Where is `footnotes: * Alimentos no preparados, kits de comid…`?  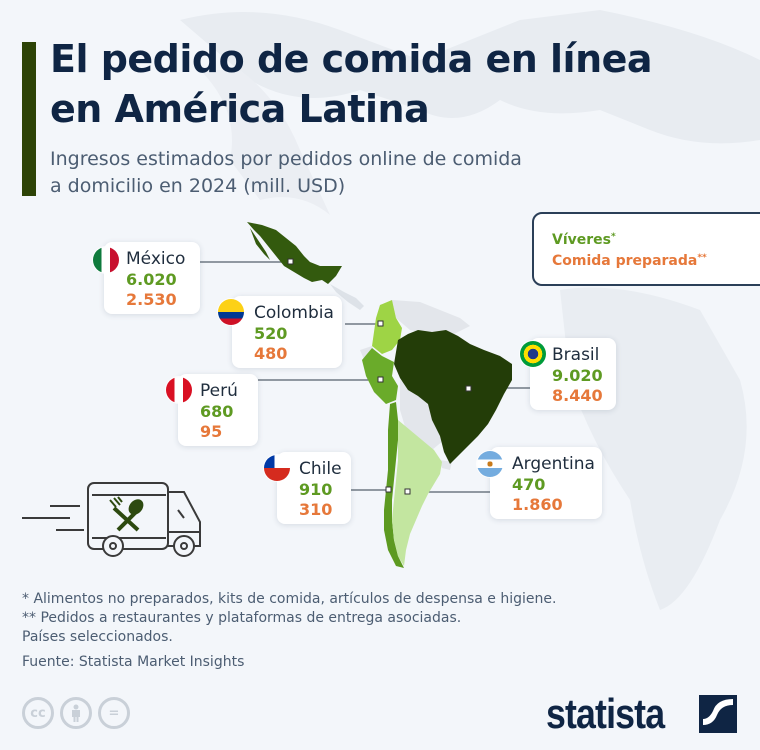 footnotes: * Alimentos no preparados, kits de comid… is located at coordinates (289, 631).